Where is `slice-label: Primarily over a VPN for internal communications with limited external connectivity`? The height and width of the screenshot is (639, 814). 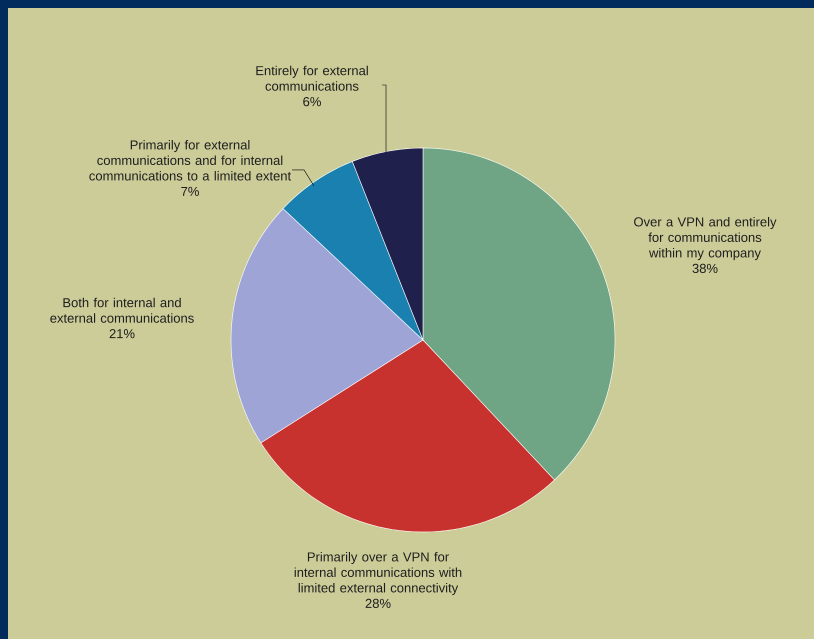
slice-label: Primarily over a VPN for internal communications with limited external connectivity is located at coordinates (378, 574).